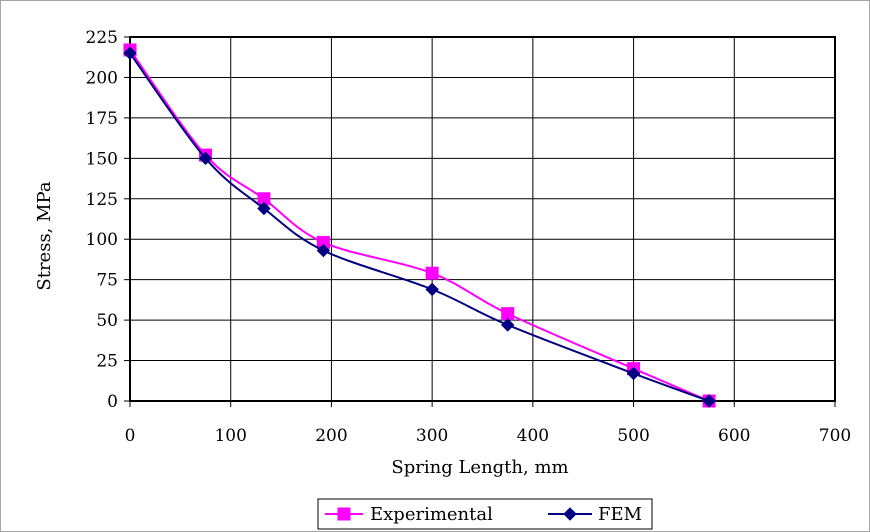 The image size is (870, 532). What do you see at coordinates (102, 159) in the screenshot?
I see `y-tick-label: 150` at bounding box center [102, 159].